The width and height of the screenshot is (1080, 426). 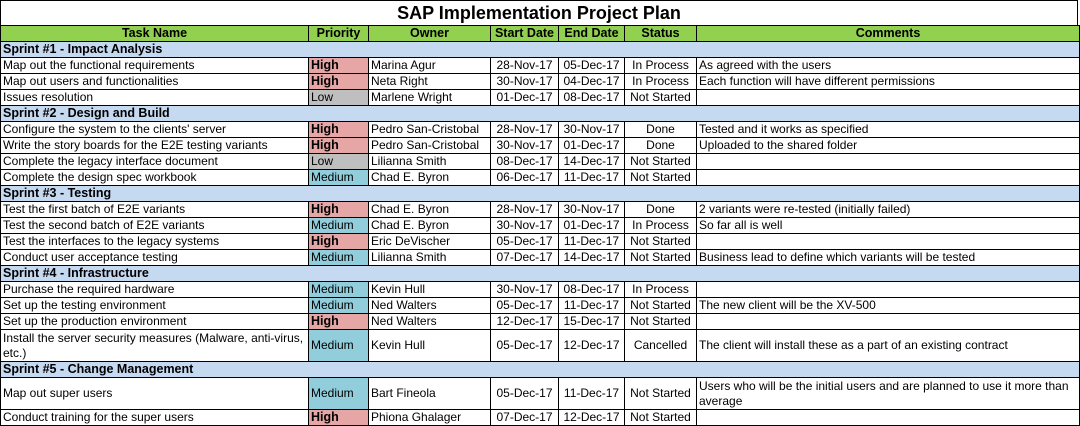 What do you see at coordinates (660, 33) in the screenshot?
I see `column-header-status: Status` at bounding box center [660, 33].